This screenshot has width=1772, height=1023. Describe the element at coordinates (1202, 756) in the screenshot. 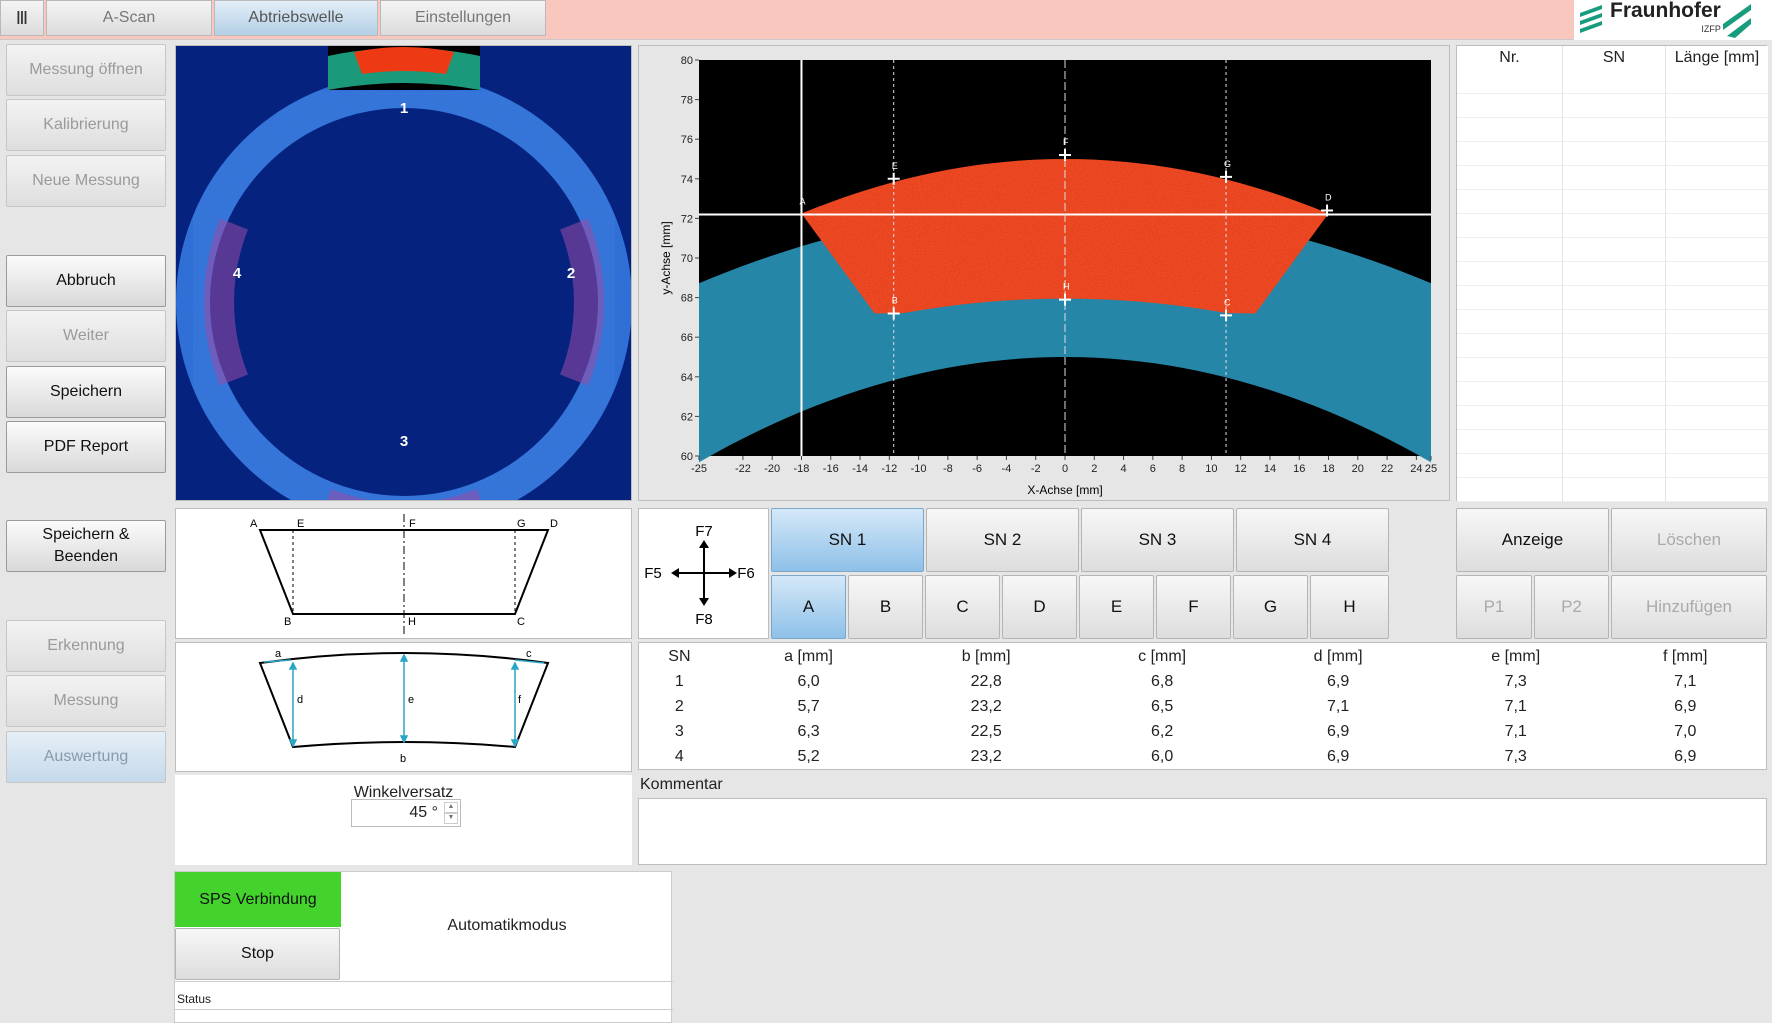

I see `table-row: 4 5,2 23,2 6,0 6,9 7,3 6,9` at that location.